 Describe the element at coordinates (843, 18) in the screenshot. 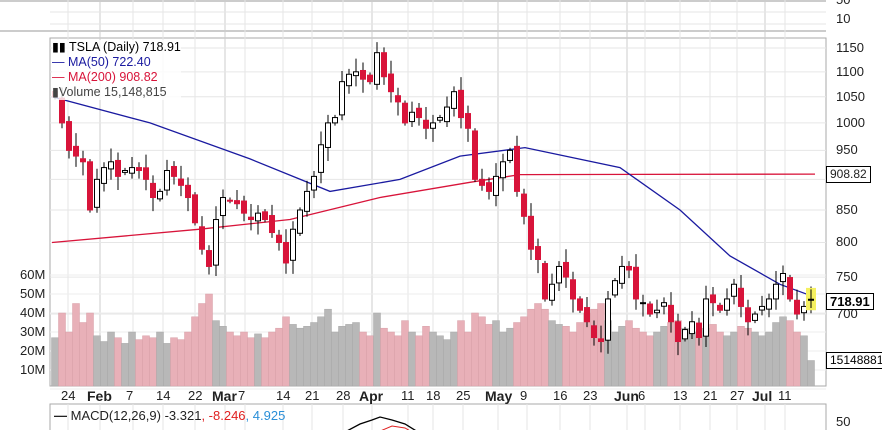

I see `top-tick: 10` at that location.